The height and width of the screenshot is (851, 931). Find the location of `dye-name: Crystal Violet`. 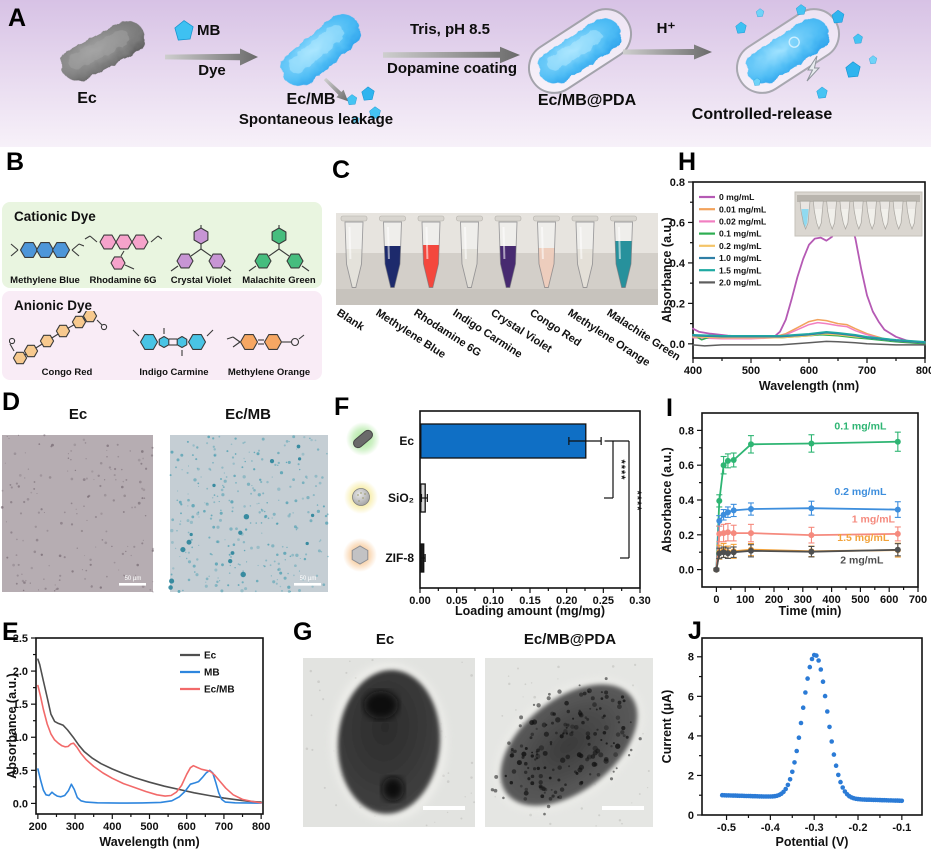

dye-name: Crystal Violet is located at coordinates (201, 280).